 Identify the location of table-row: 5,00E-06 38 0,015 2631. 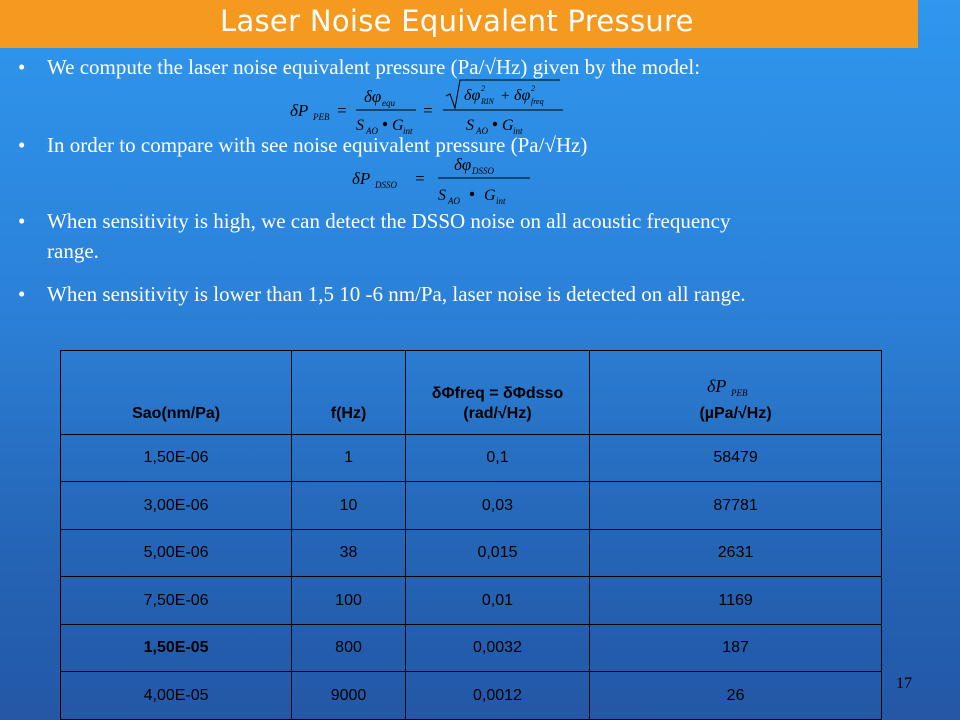
(470, 553).